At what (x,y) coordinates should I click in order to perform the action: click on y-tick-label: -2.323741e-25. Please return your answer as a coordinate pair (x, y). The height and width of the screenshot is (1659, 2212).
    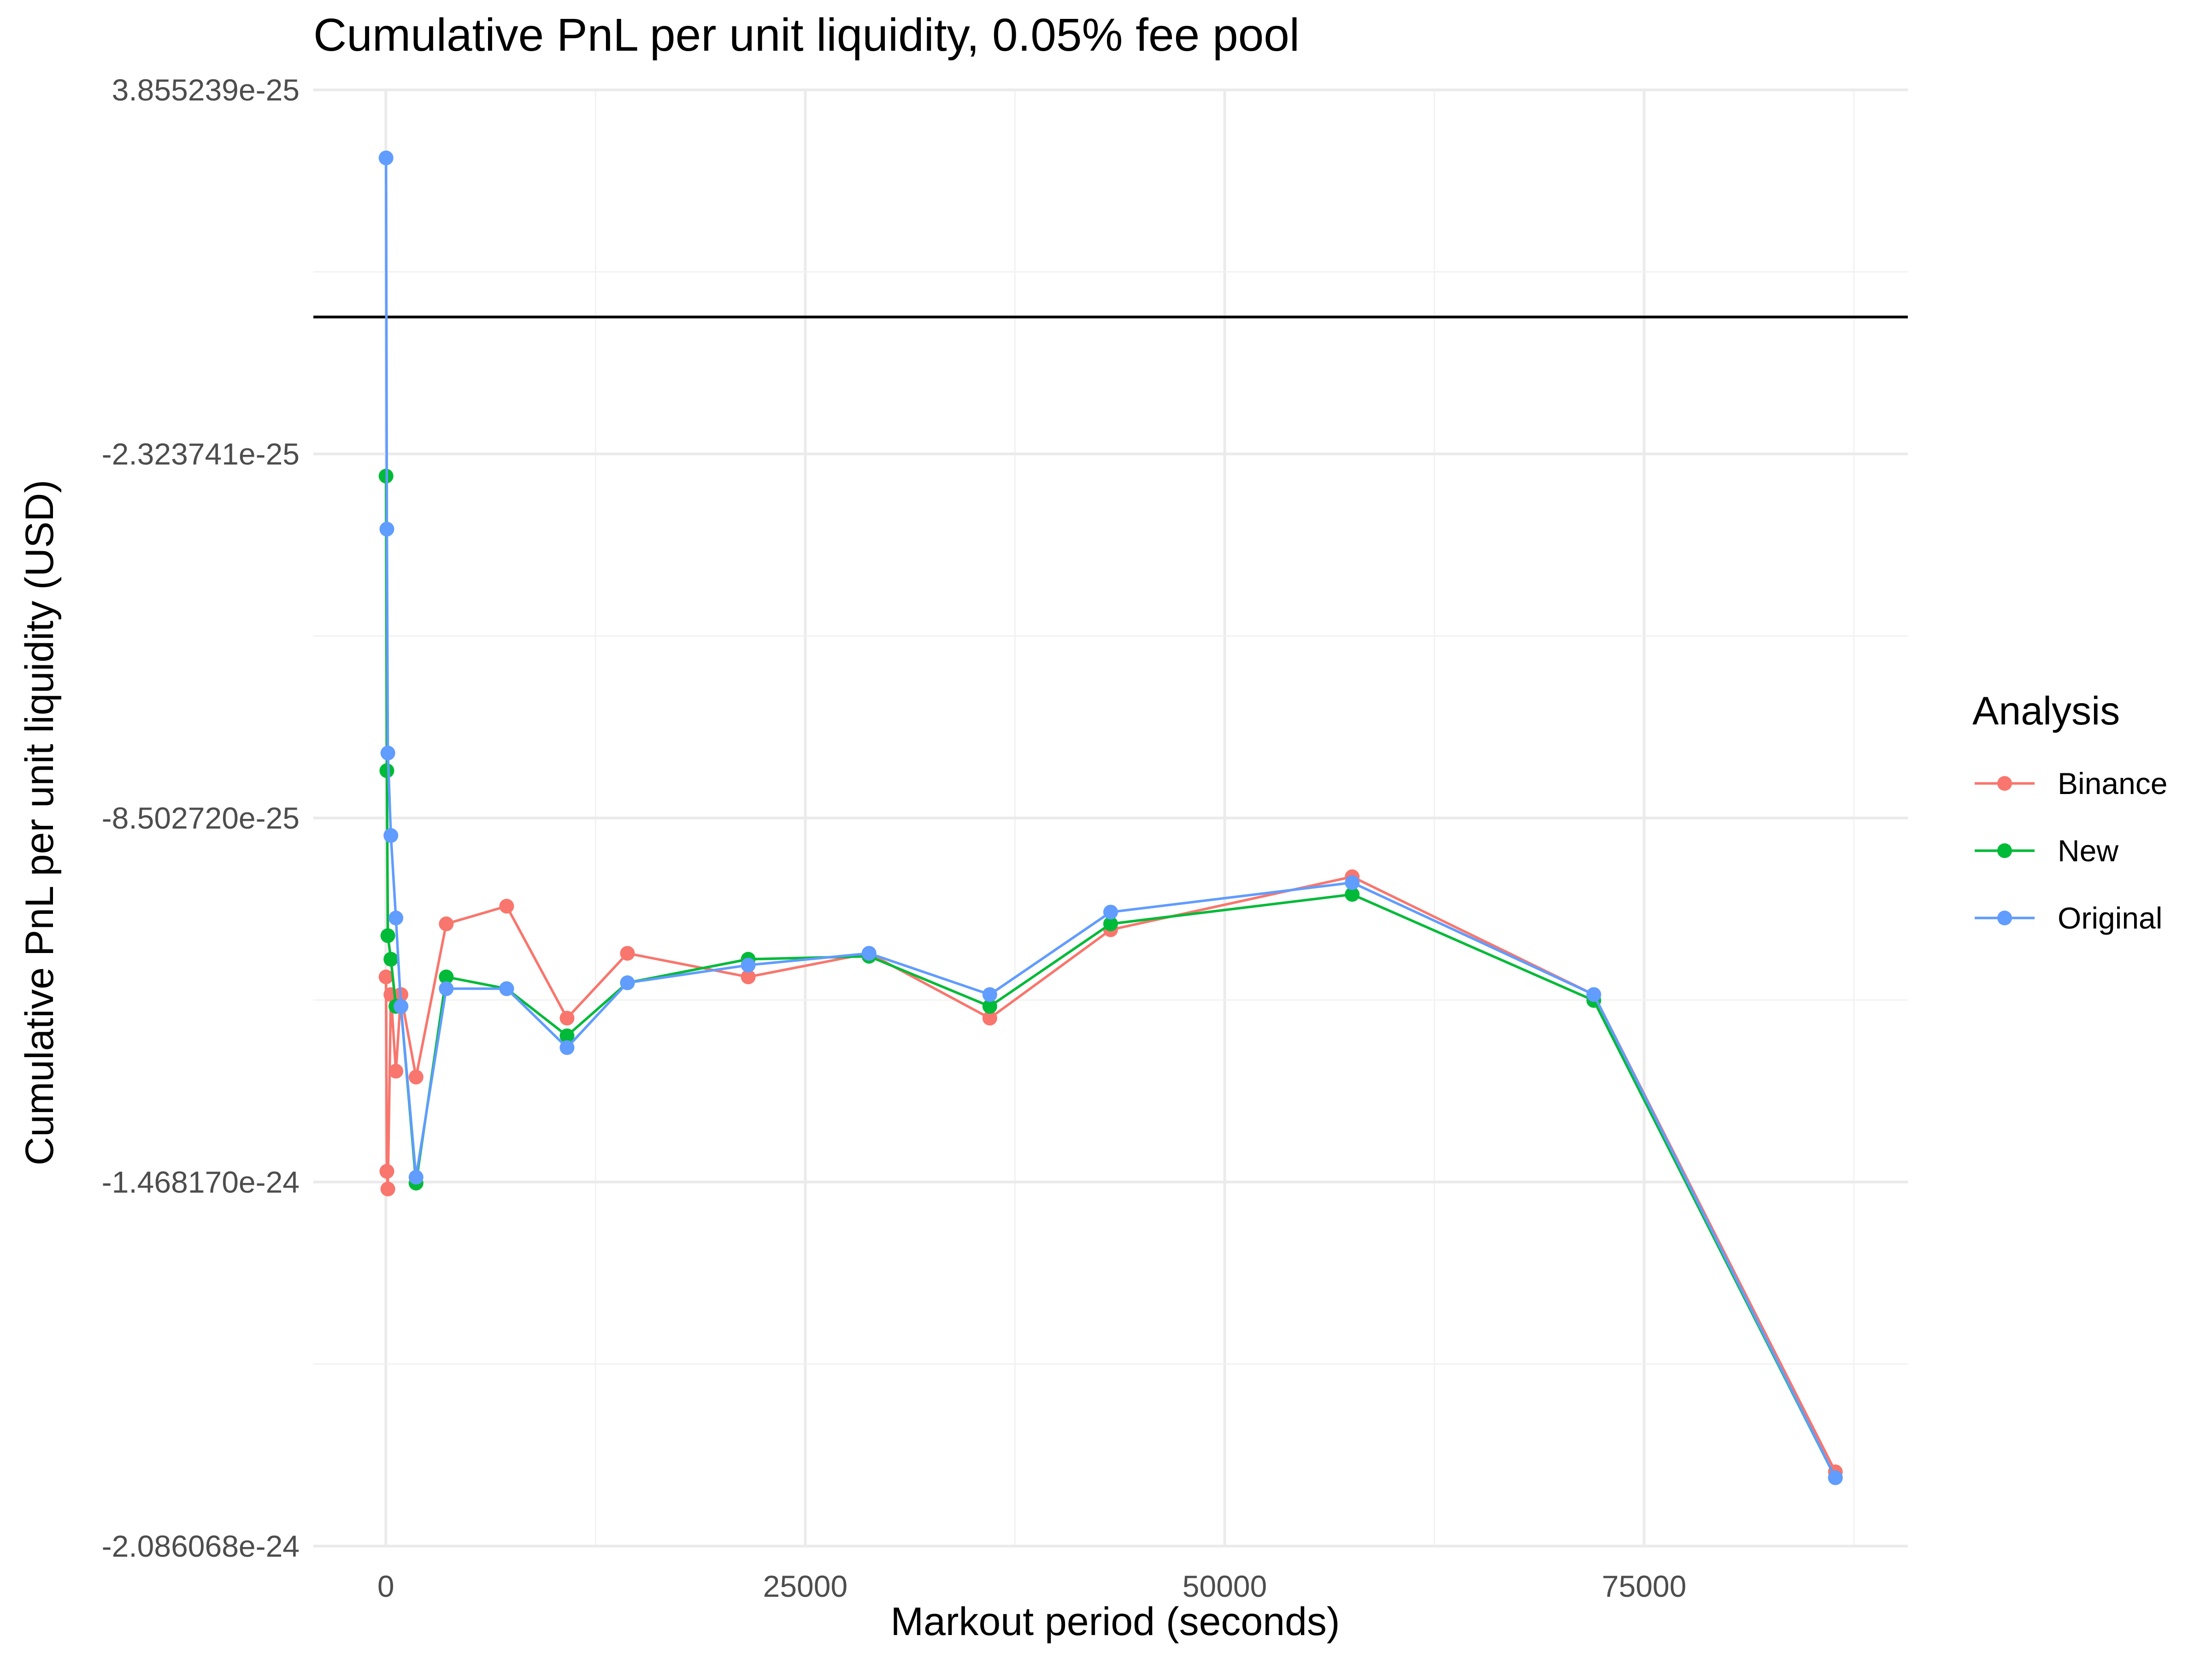
    Looking at the image, I should click on (201, 454).